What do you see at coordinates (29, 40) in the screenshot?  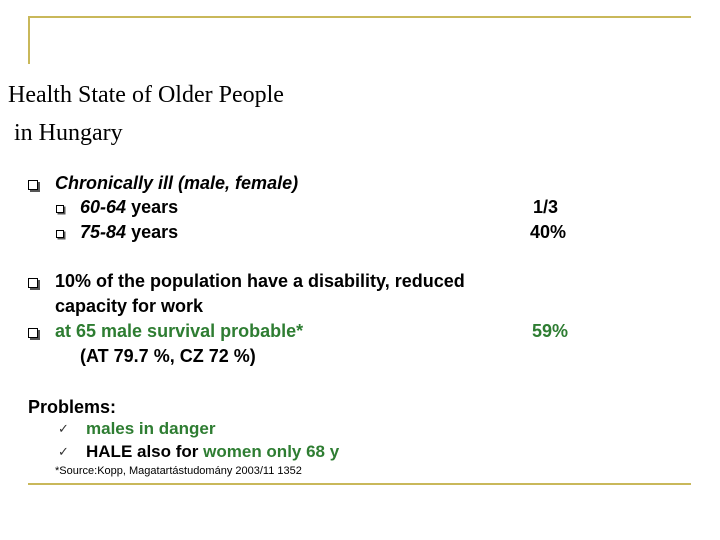 I see `left-rule` at bounding box center [29, 40].